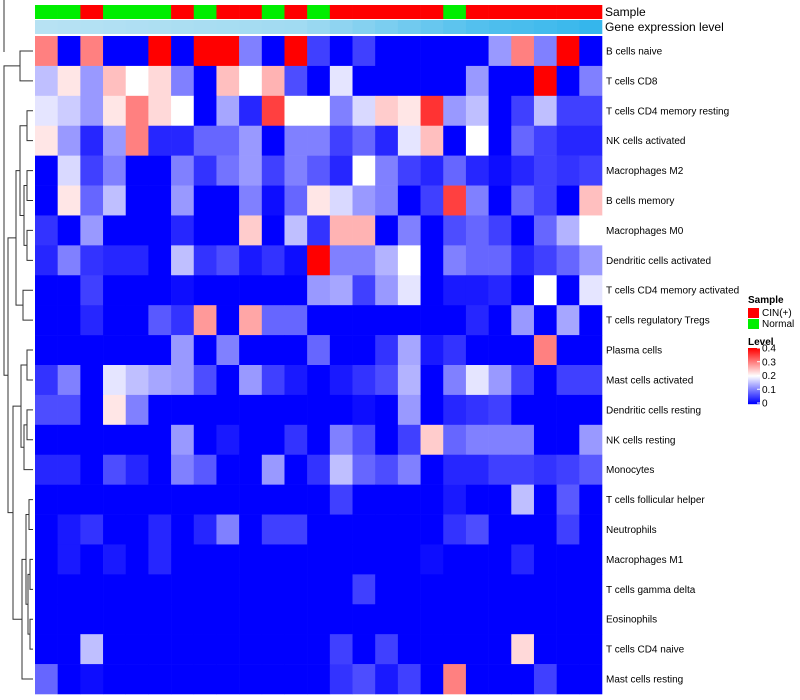  I want to click on row-label: Plasma cells, so click(634, 351).